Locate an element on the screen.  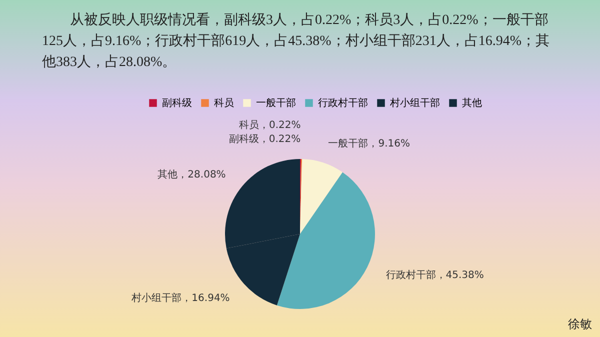
data-label: 副科级，0.22% is located at coordinates (264, 139).